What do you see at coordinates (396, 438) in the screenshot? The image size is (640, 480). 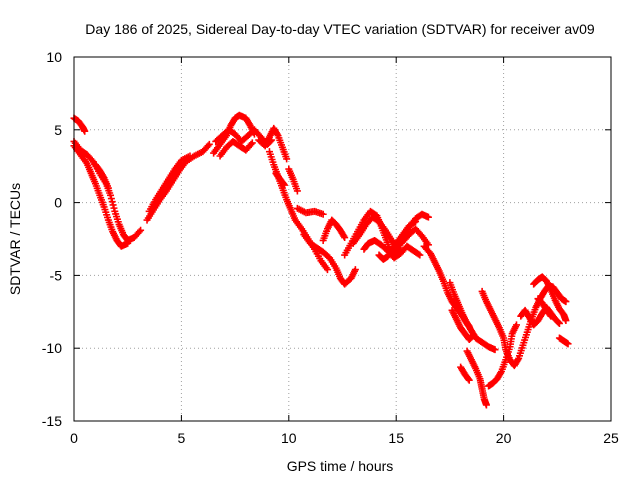 I see `x-tick-label: 15` at bounding box center [396, 438].